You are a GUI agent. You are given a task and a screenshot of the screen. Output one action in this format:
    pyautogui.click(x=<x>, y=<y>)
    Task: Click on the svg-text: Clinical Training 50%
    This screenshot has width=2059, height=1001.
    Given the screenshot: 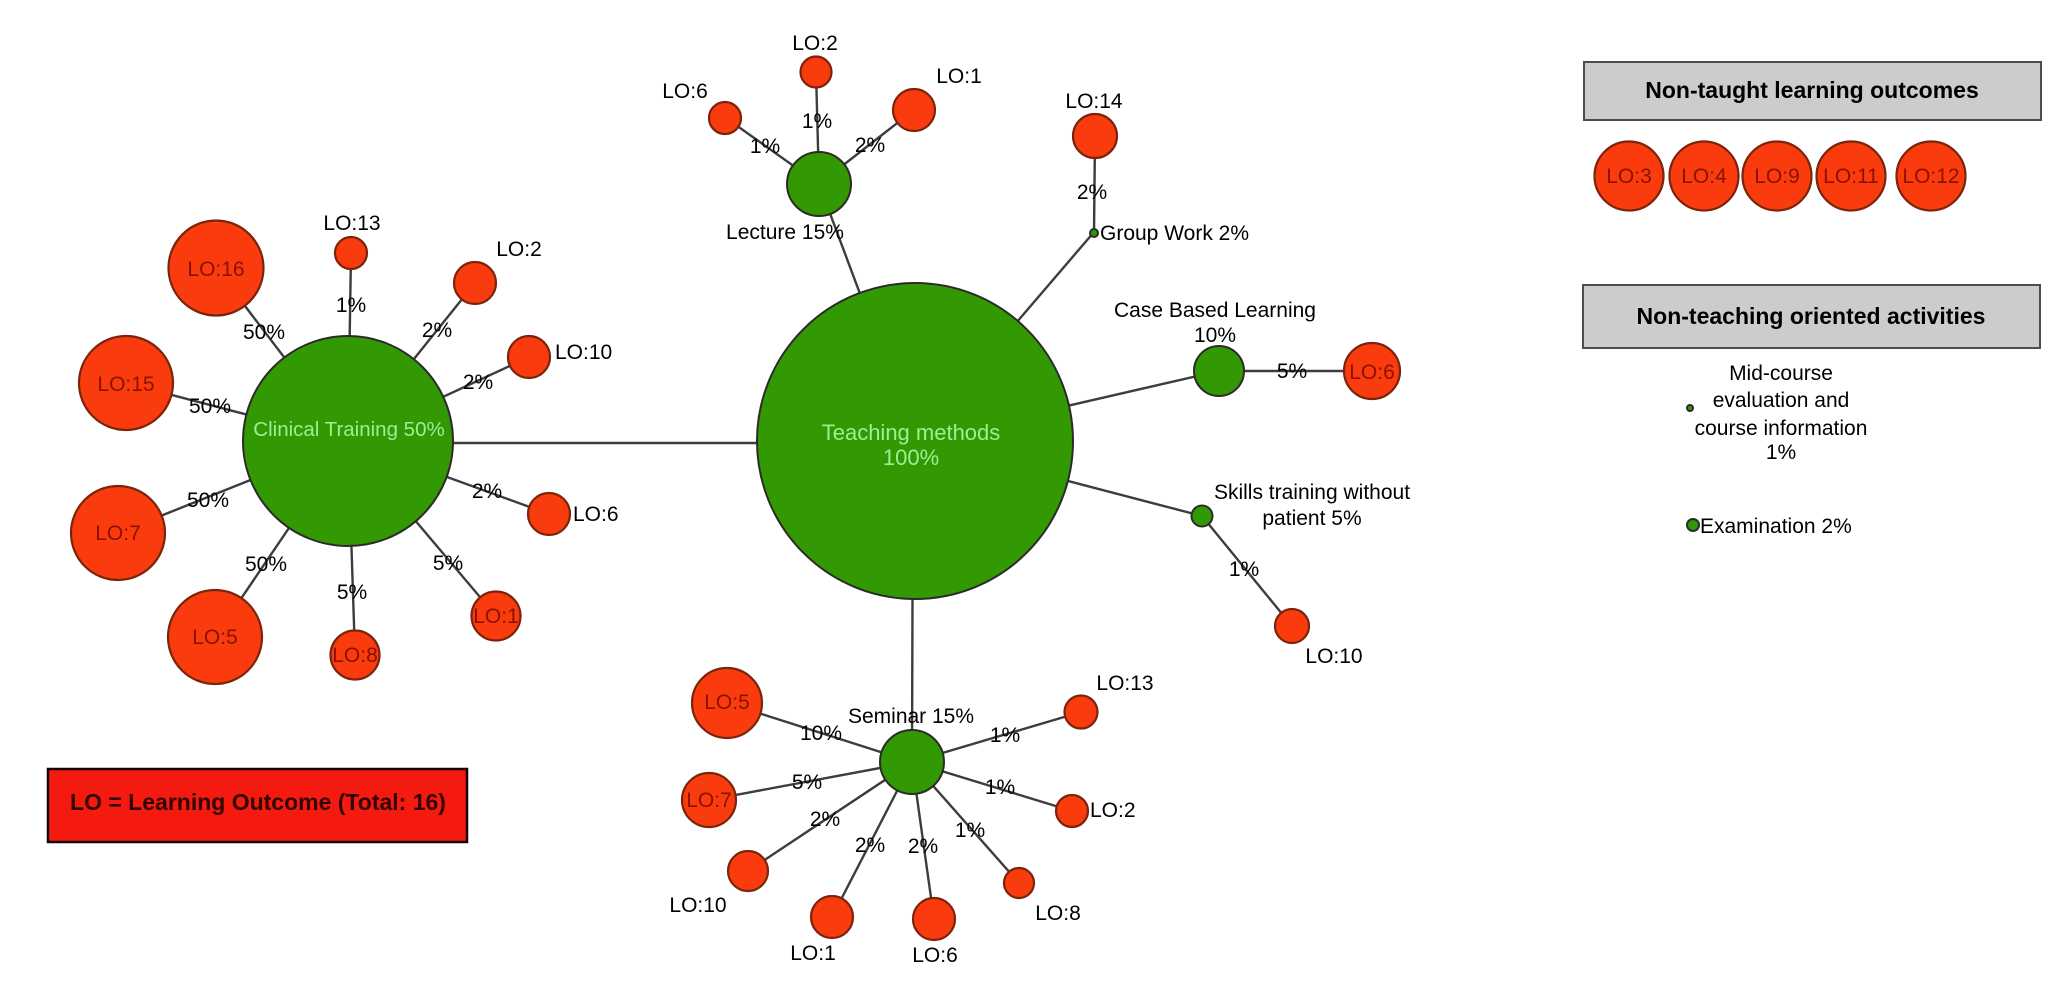 What is the action you would take?
    pyautogui.click(x=348, y=429)
    